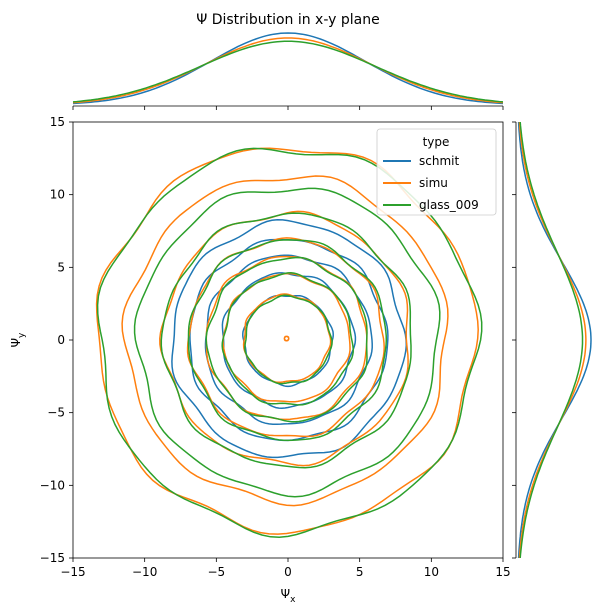 This screenshot has width=601, height=614. I want to click on y-tick-label: 10, so click(57, 195).